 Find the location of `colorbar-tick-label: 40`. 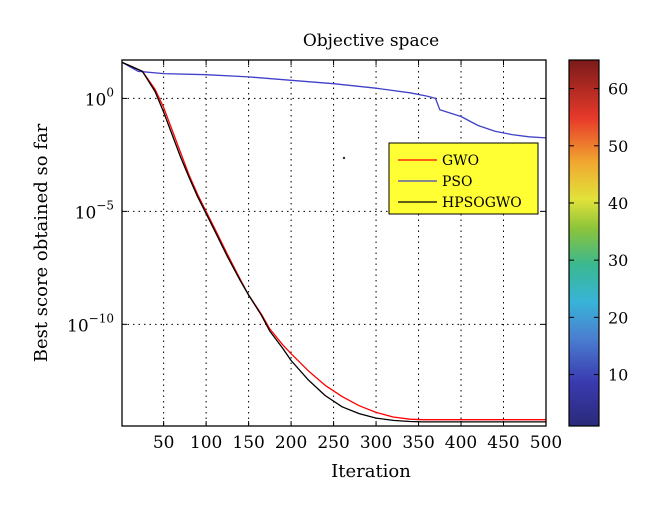

colorbar-tick-label: 40 is located at coordinates (618, 203).